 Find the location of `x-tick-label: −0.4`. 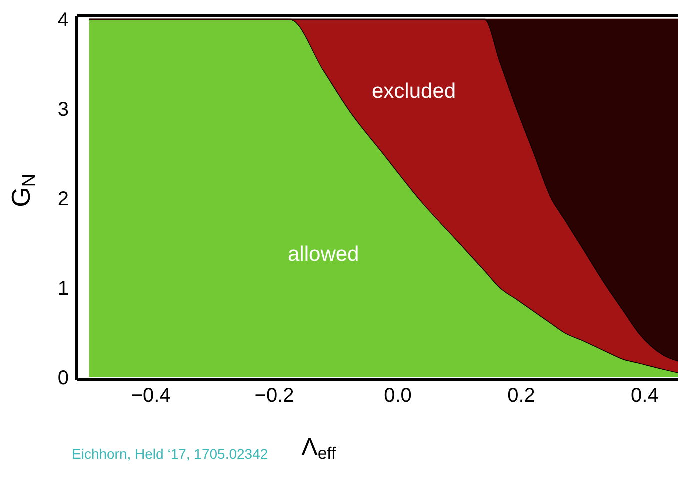

x-tick-label: −0.4 is located at coordinates (151, 396).